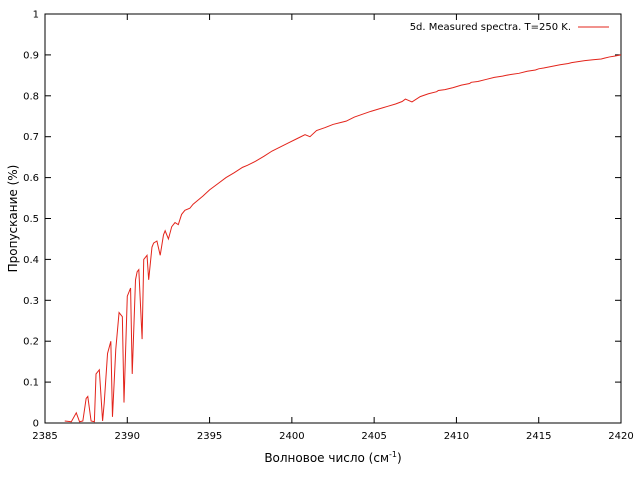 The width and height of the screenshot is (640, 480). I want to click on x-axis-label: Волновое число (см-1), so click(332, 457).